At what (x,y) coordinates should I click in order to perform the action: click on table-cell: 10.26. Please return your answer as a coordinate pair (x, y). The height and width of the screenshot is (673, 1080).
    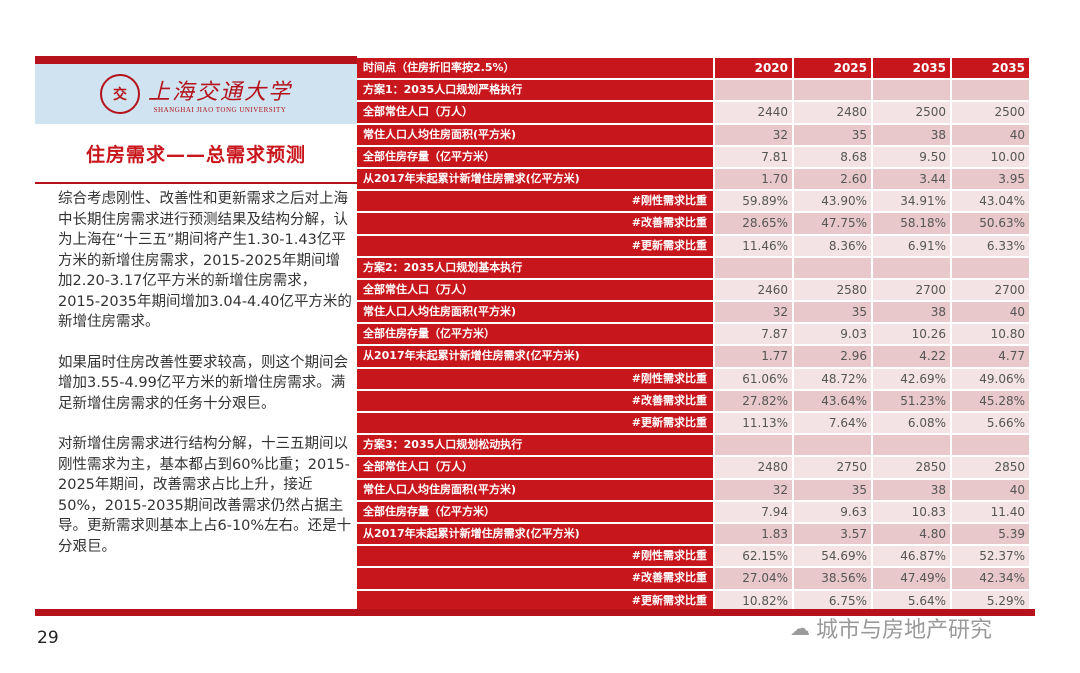
    Looking at the image, I should click on (911, 334).